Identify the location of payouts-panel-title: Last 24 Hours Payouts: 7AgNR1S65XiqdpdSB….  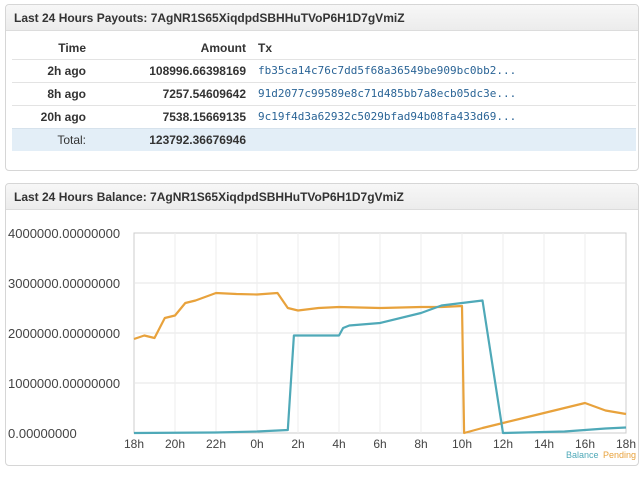
(322, 18).